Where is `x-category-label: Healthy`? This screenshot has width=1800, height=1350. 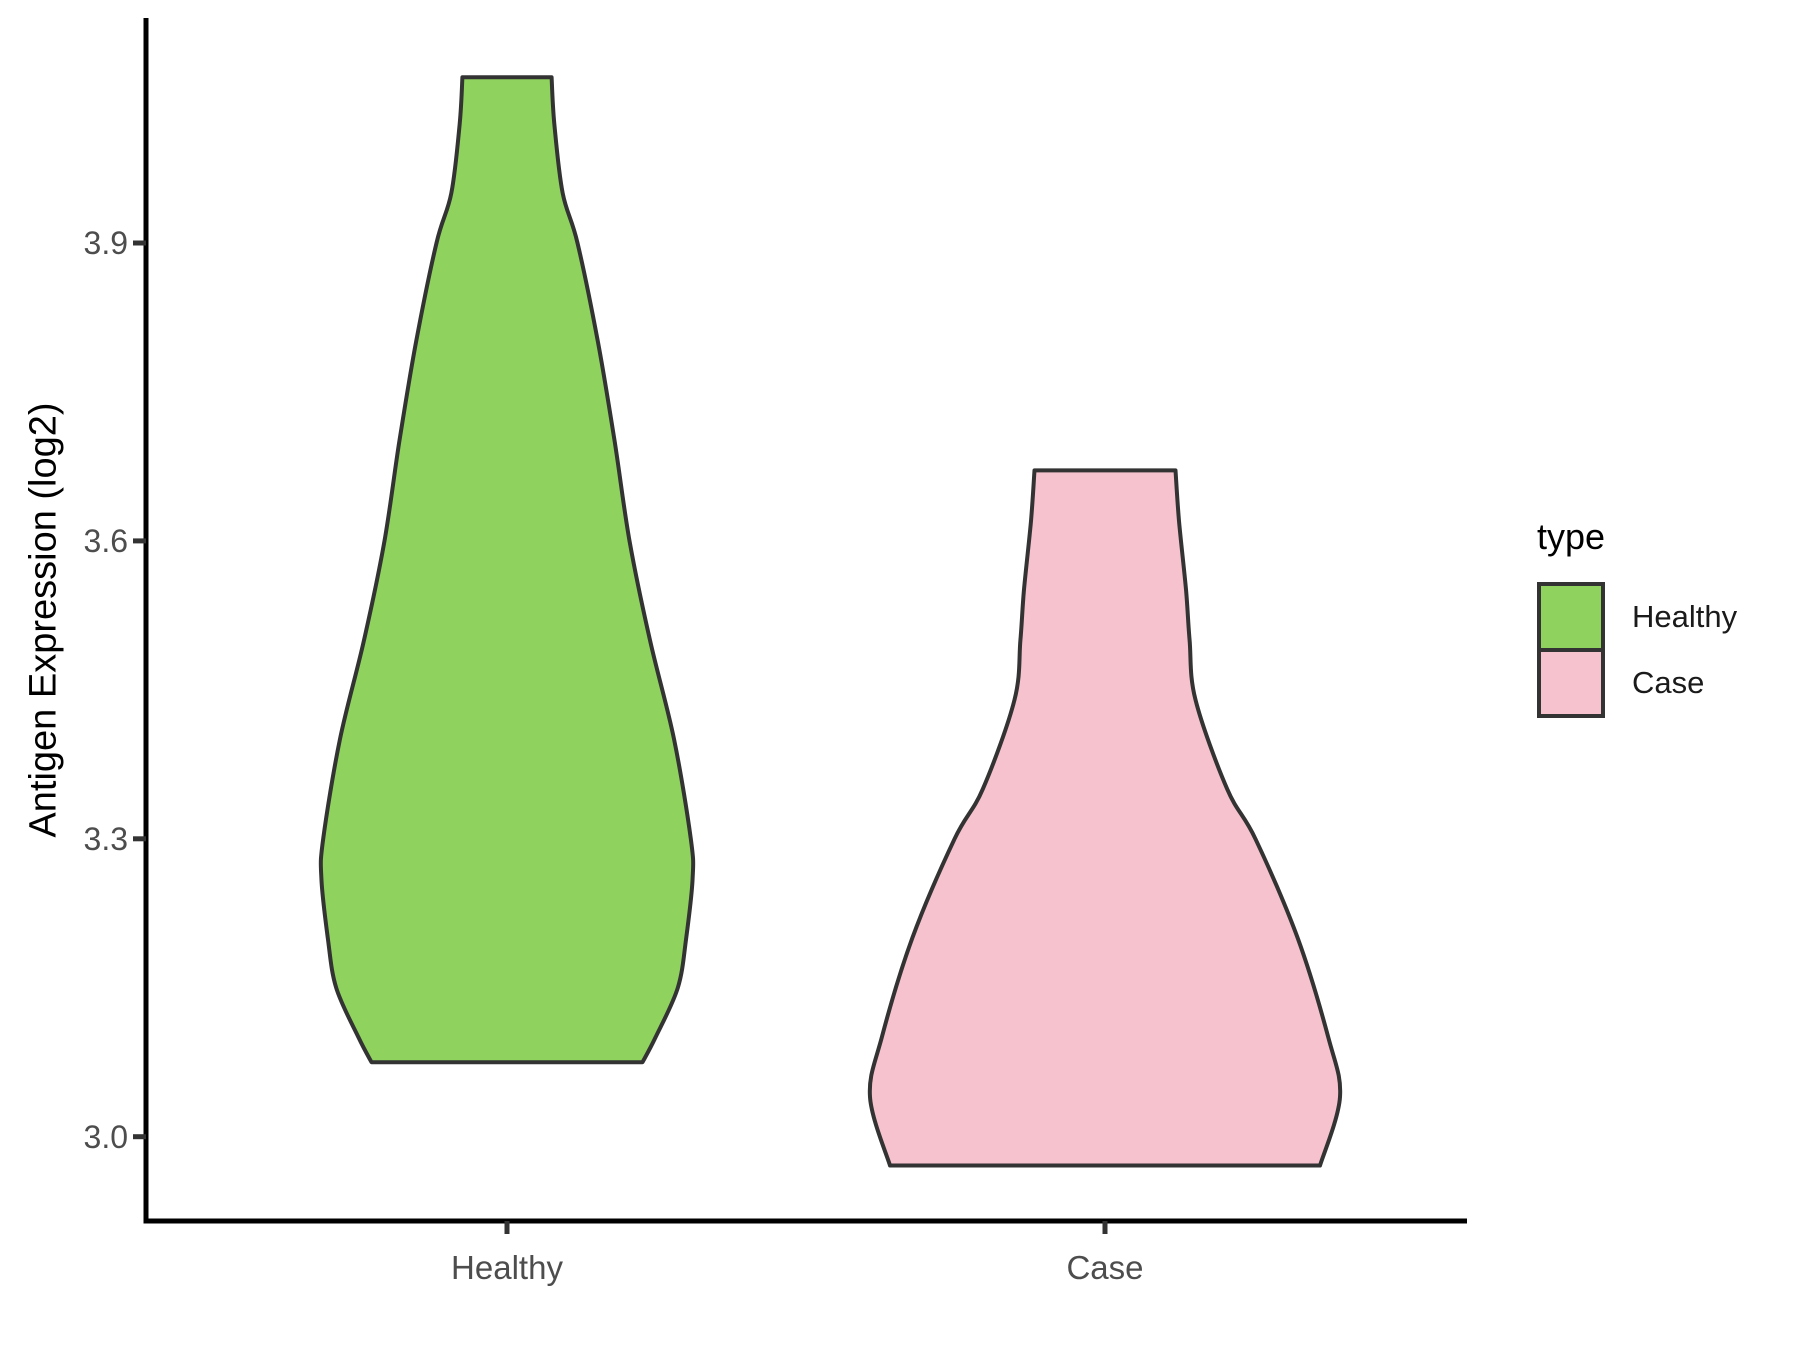 x-category-label: Healthy is located at coordinates (507, 1267).